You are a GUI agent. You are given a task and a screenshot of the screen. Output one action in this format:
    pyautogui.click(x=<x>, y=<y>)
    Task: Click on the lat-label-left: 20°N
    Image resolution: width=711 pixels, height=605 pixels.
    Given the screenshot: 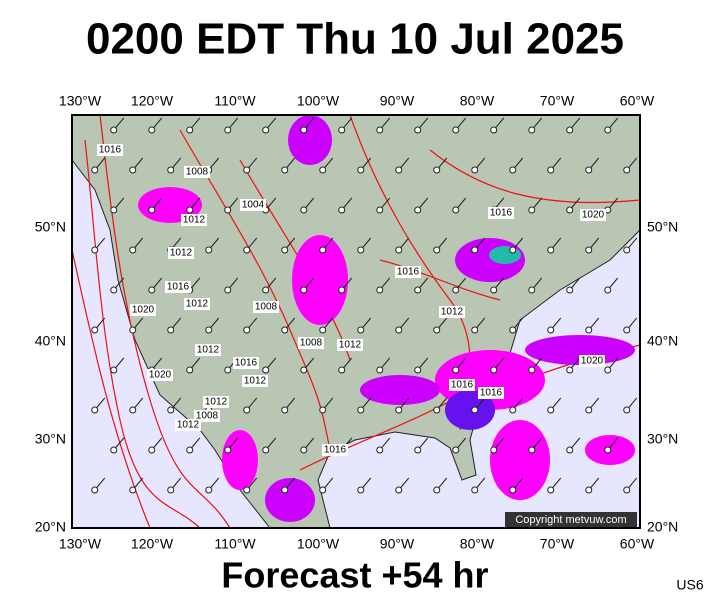 What is the action you would take?
    pyautogui.click(x=50, y=527)
    